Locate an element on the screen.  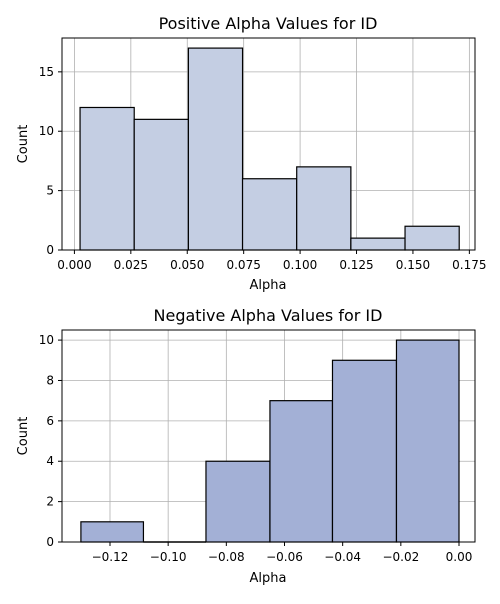
chart-title: Negative Alpha Values for ID is located at coordinates (268, 315).